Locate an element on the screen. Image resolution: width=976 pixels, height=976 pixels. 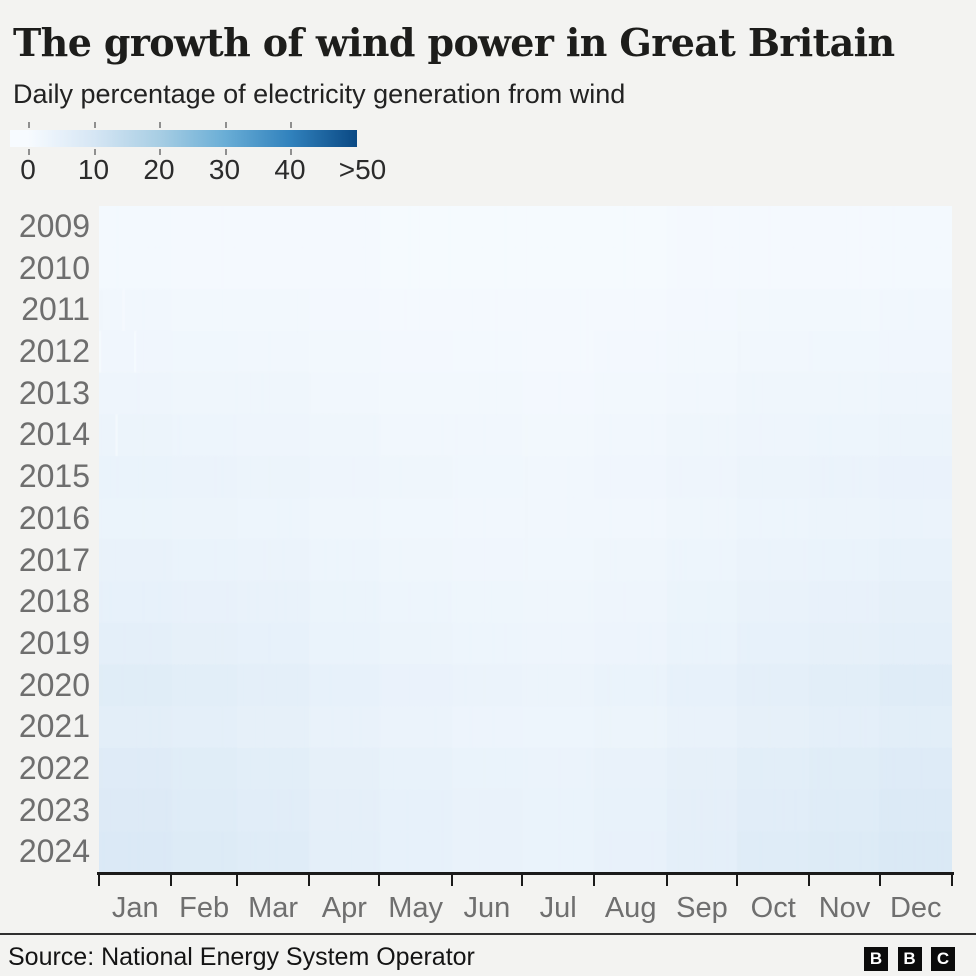
colorbar-legend: 0 10 20 30 40 >50 is located at coordinates (210, 154).